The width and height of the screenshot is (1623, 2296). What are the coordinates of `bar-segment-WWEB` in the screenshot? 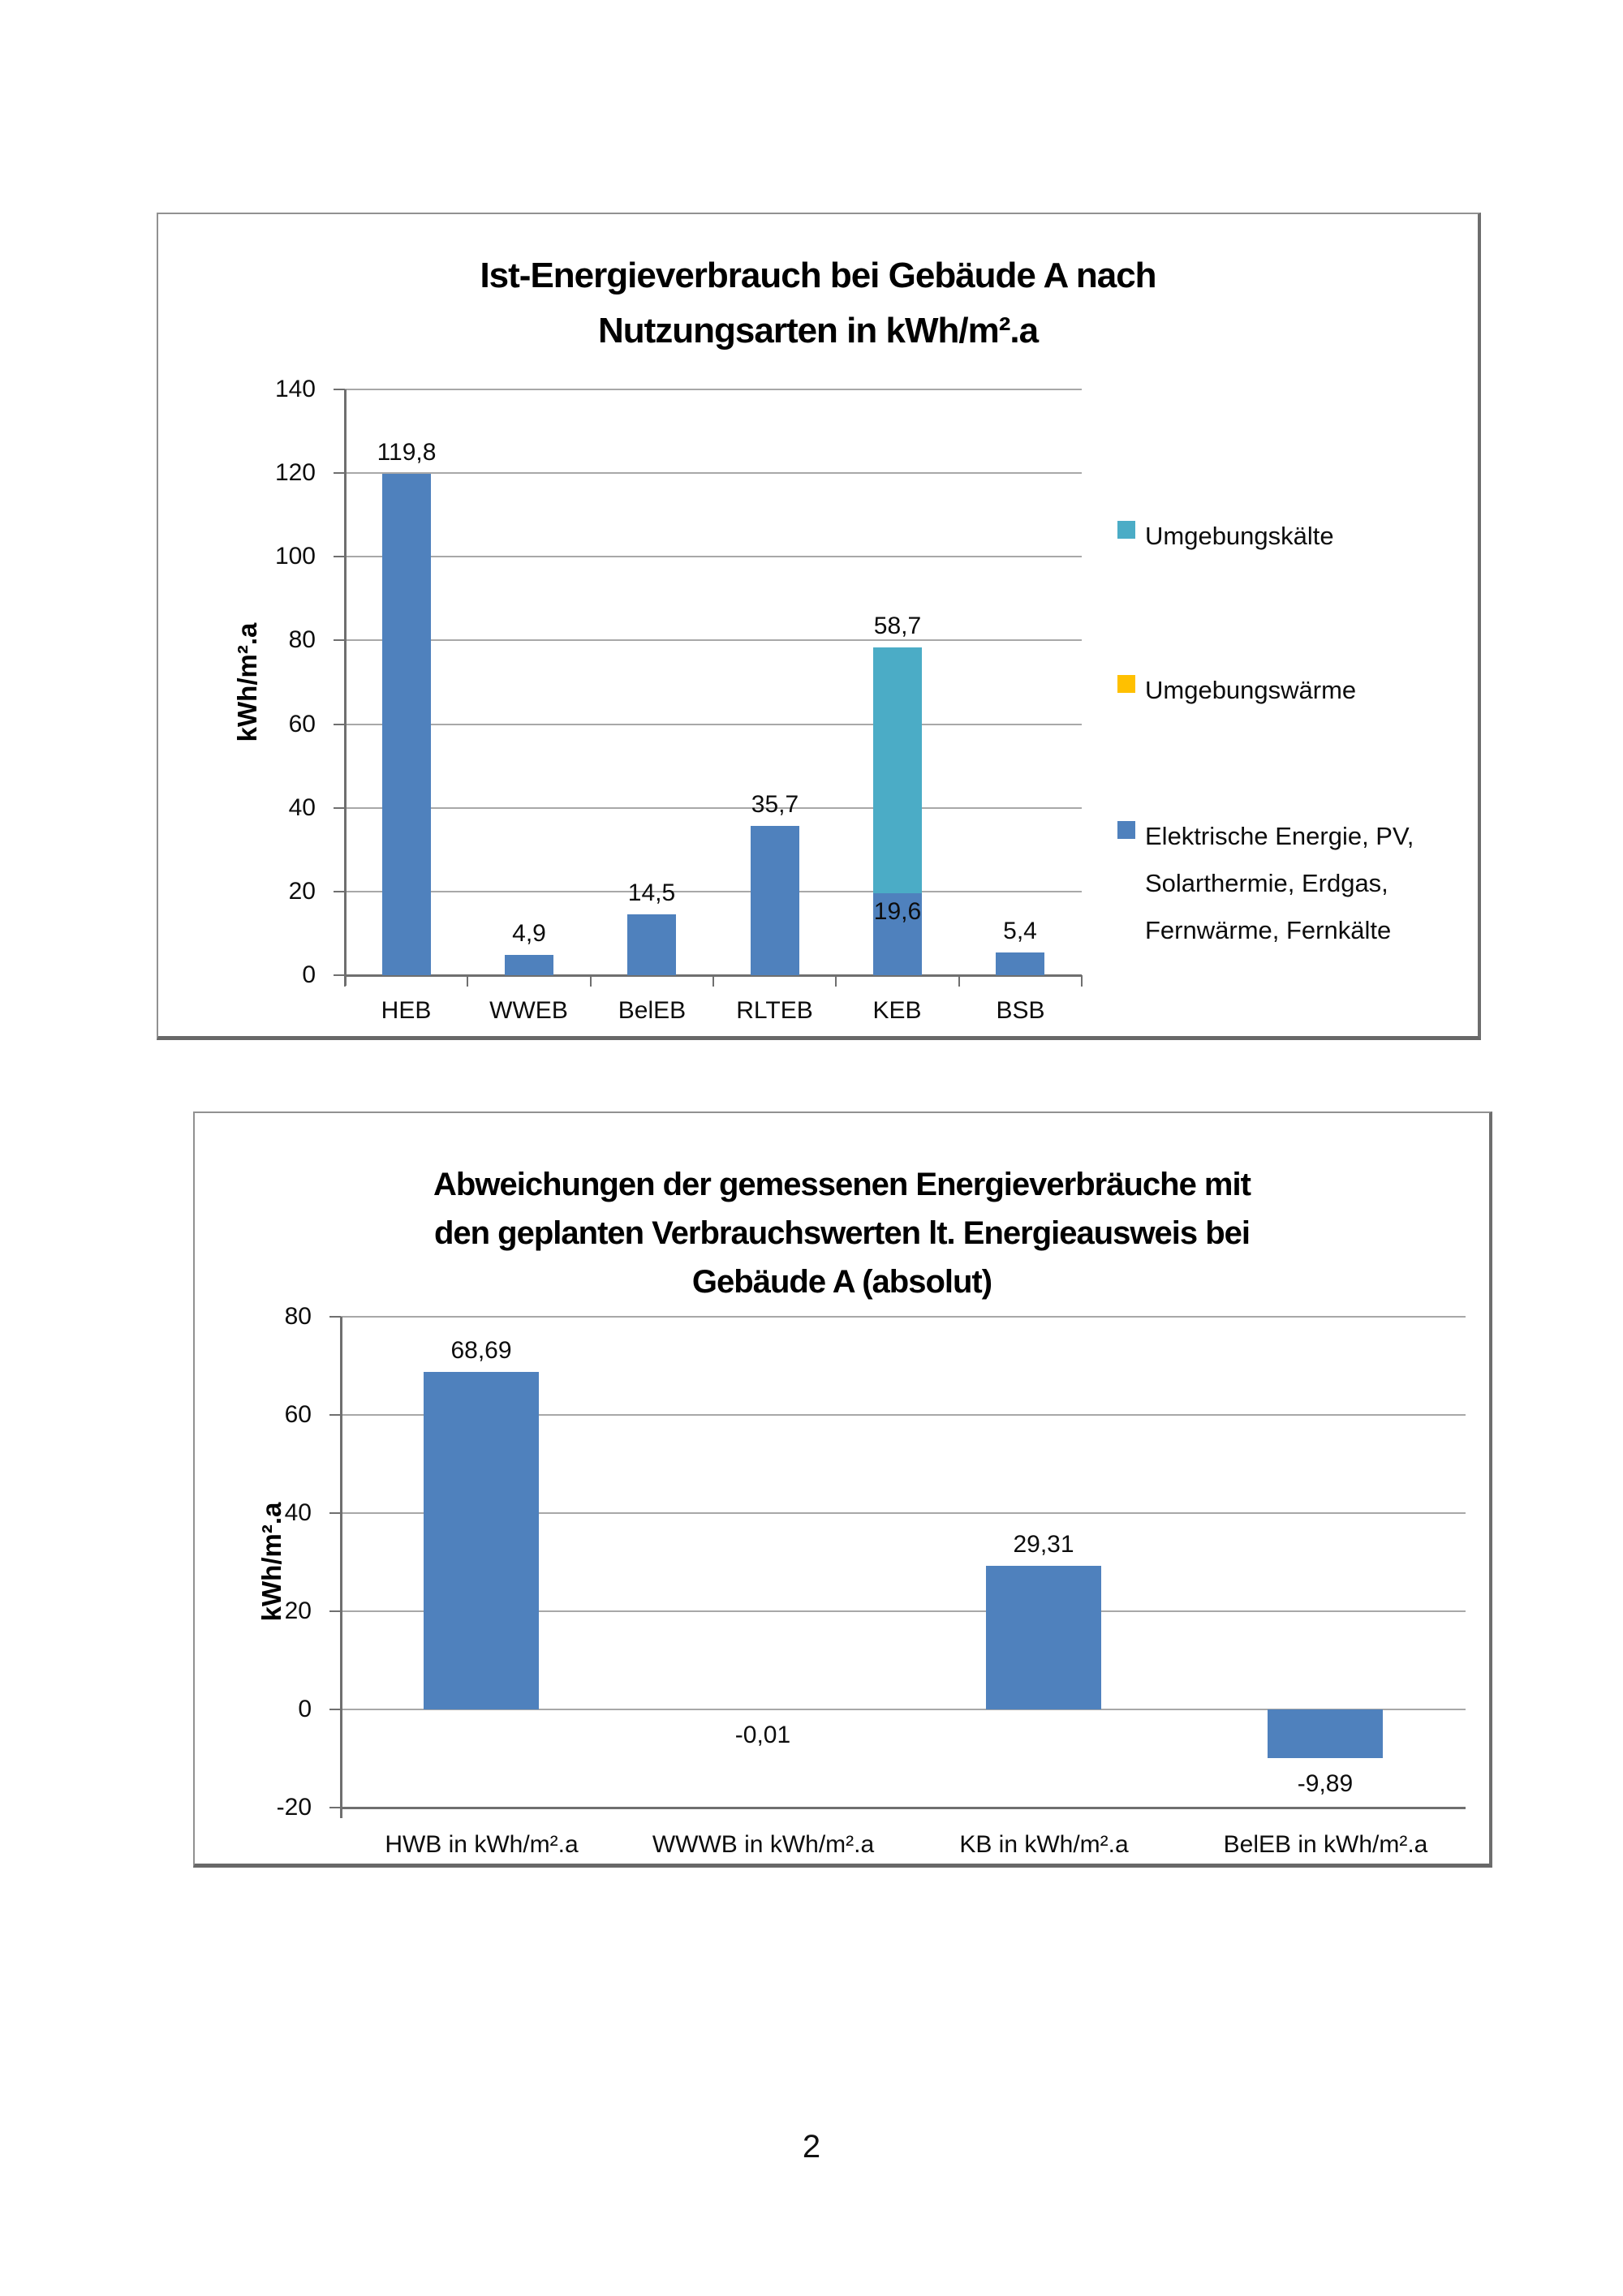 It's located at (529, 965).